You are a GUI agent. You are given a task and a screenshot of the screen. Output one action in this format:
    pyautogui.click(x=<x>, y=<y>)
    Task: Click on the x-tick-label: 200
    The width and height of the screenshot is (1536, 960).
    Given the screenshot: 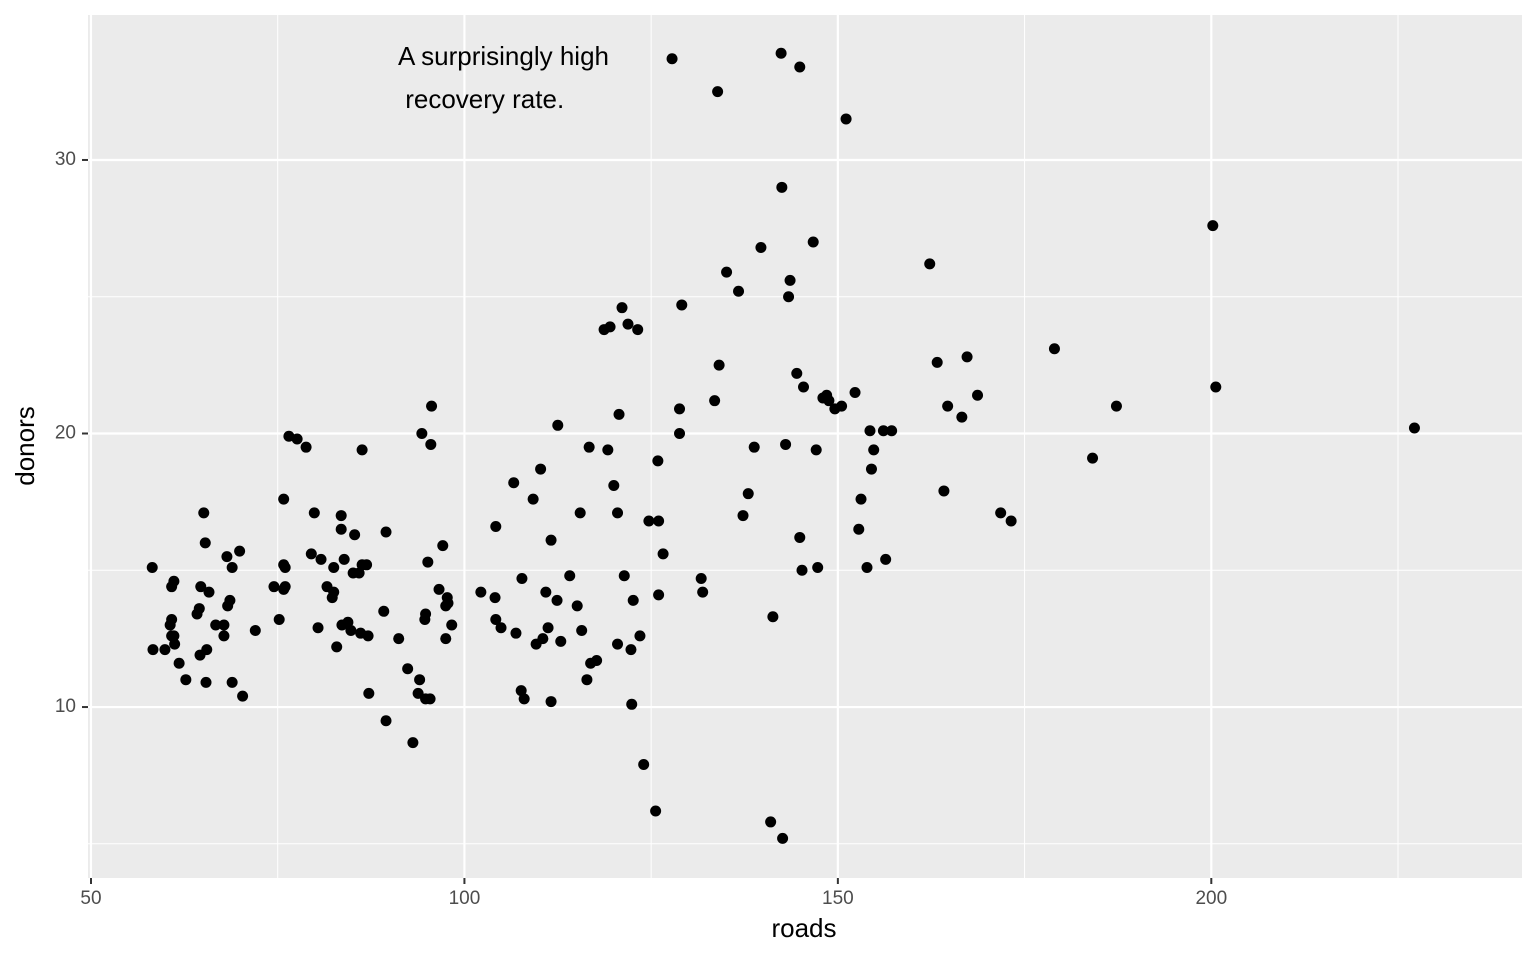 What is the action you would take?
    pyautogui.click(x=1211, y=898)
    